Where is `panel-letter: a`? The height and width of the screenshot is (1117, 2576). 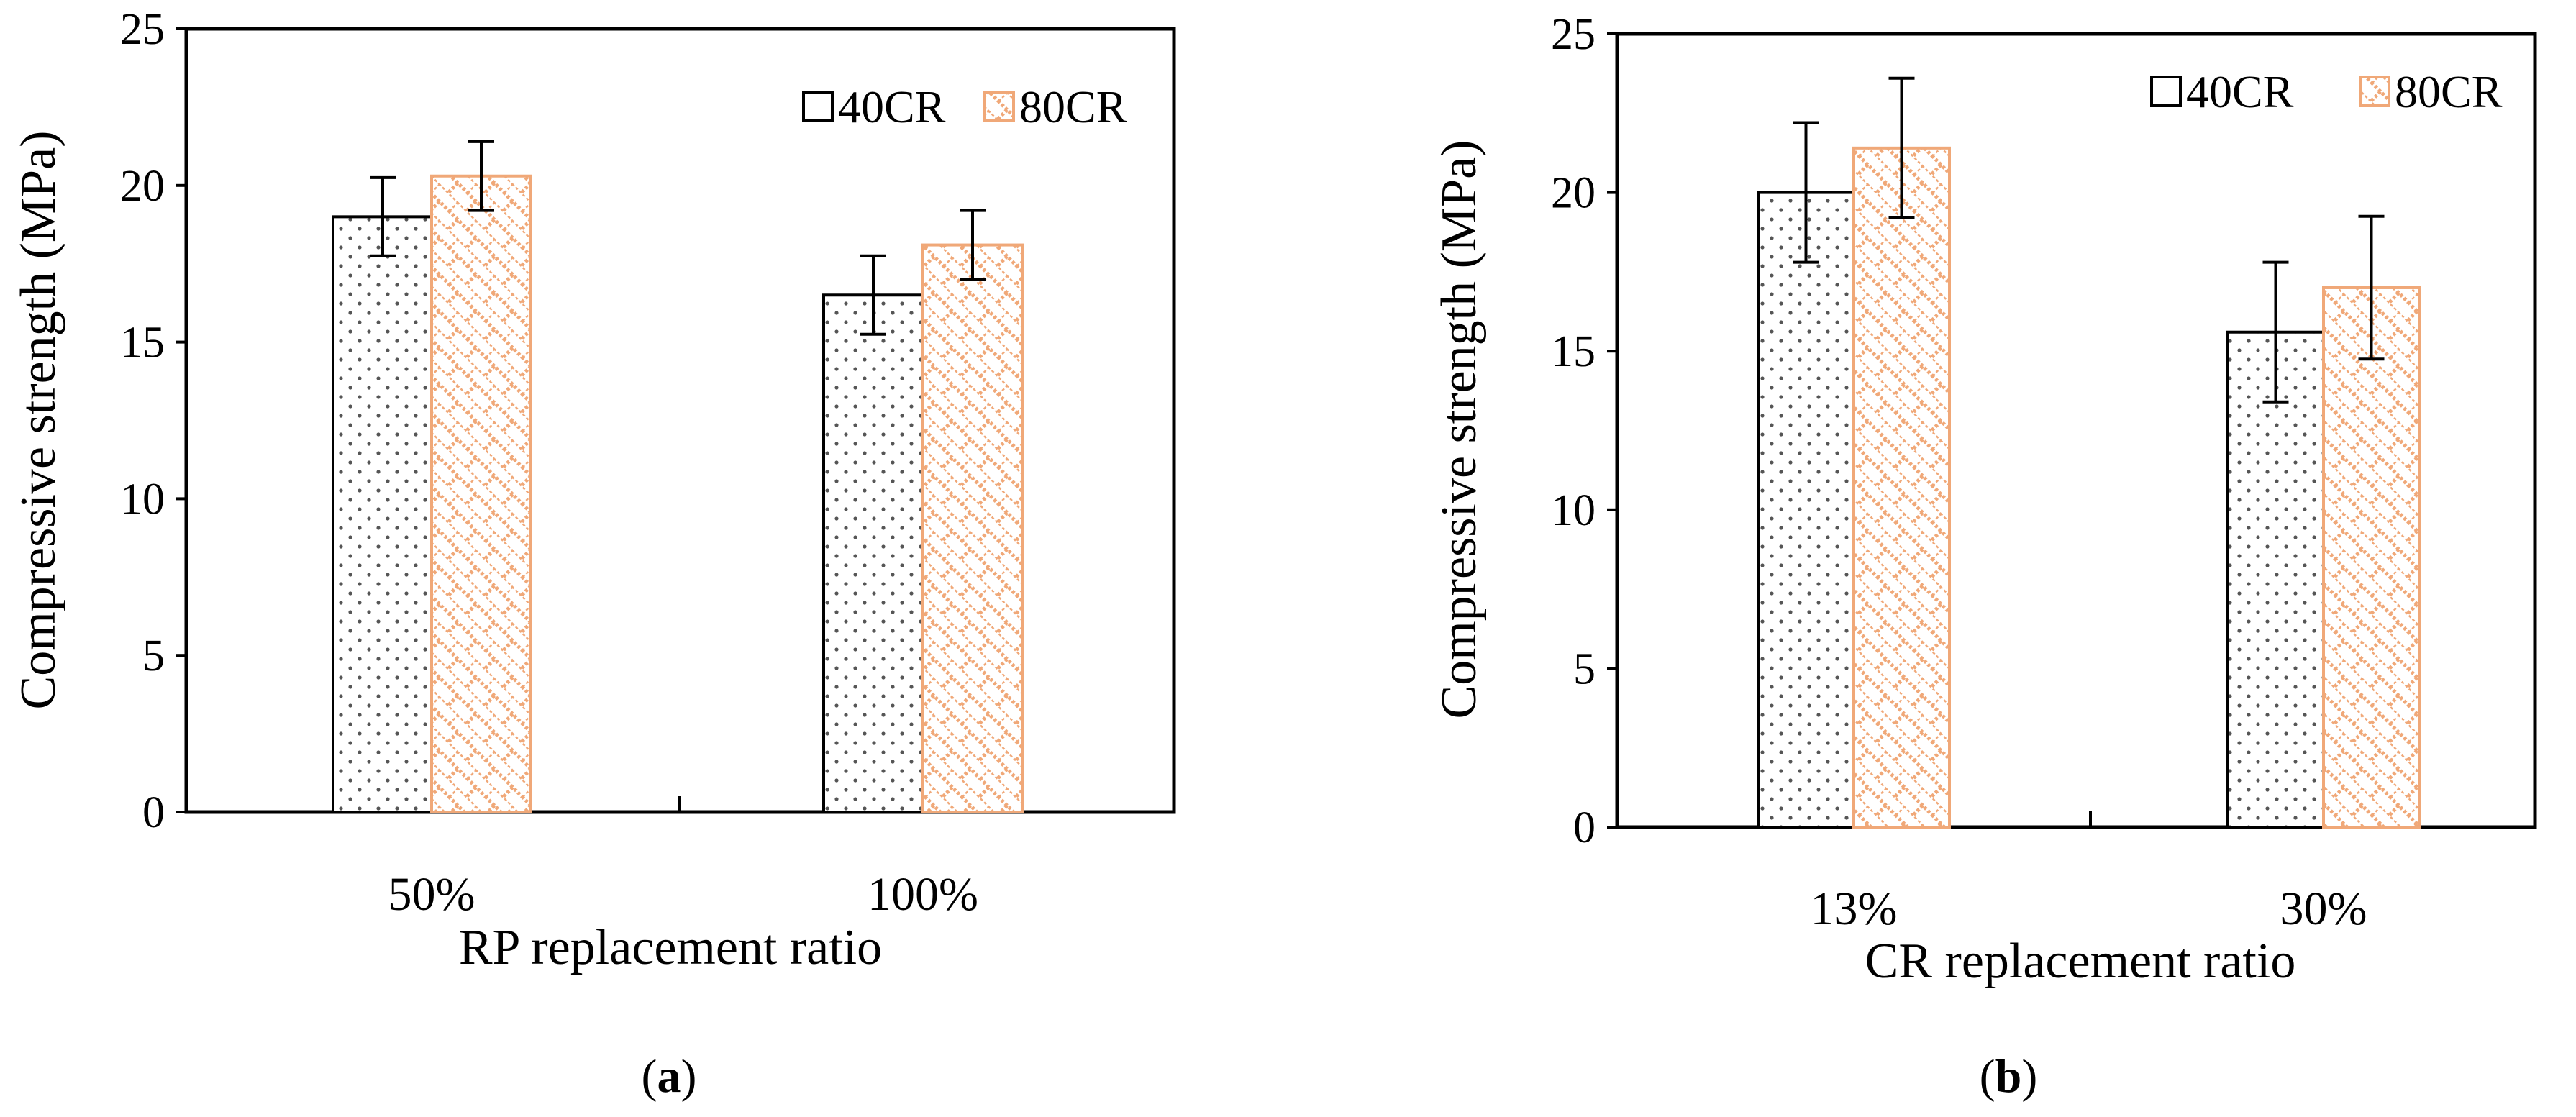 panel-letter: a is located at coordinates (669, 1076).